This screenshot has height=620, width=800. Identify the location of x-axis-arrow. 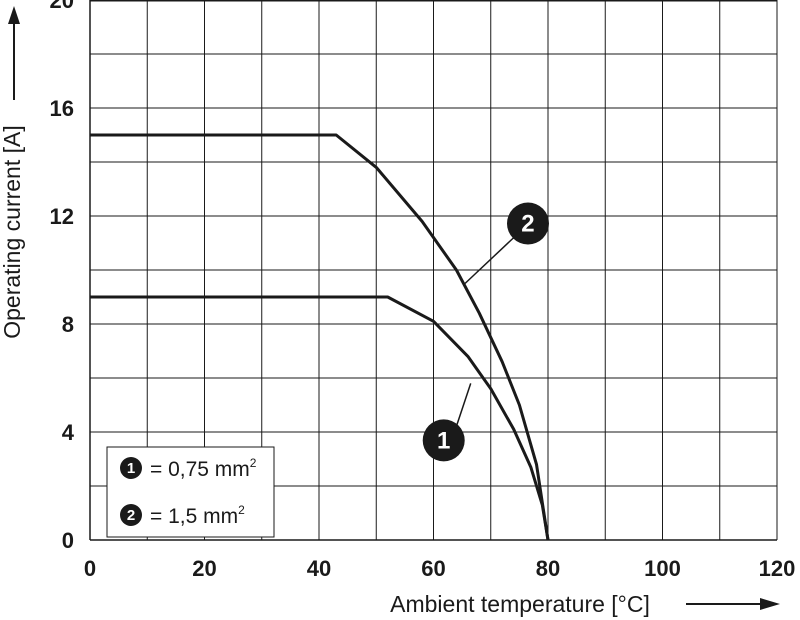
(733, 604).